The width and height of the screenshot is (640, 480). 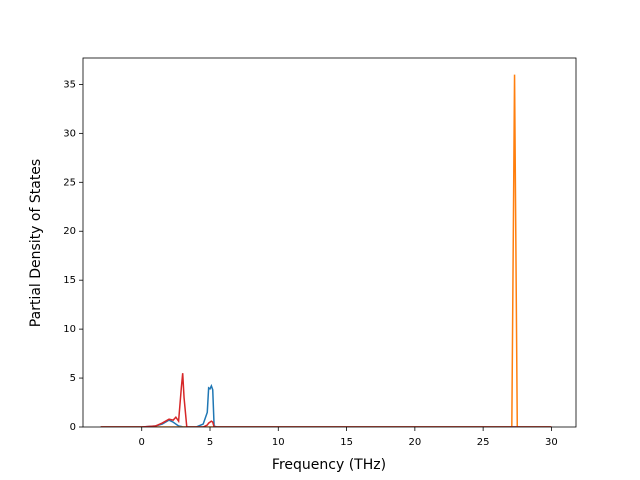 I want to click on x-tick-label: 25, so click(x=483, y=442).